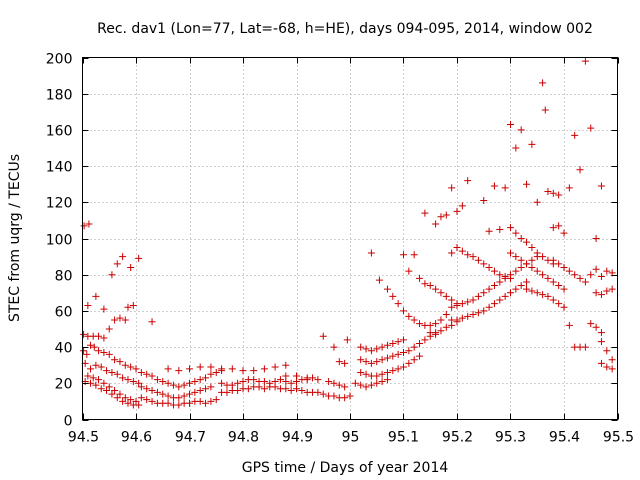  What do you see at coordinates (403, 438) in the screenshot?
I see `x-tick-label: 95.1` at bounding box center [403, 438].